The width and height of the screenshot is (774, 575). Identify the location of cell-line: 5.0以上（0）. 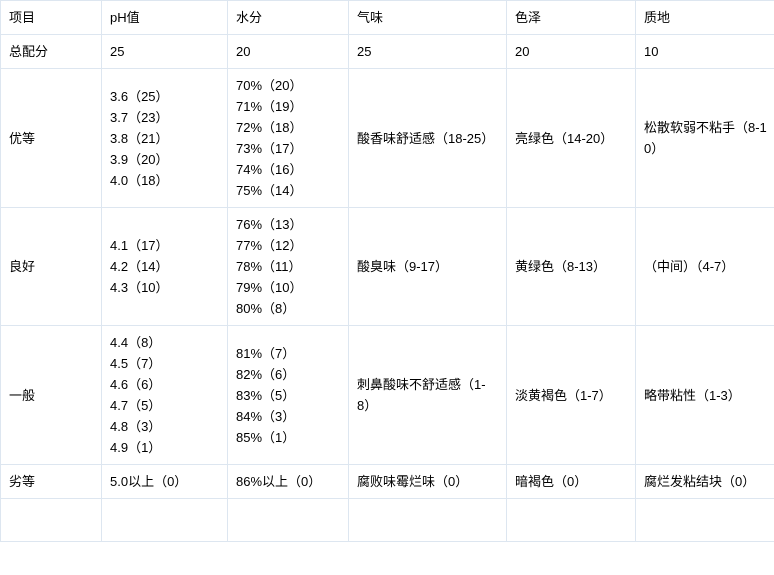
(149, 481).